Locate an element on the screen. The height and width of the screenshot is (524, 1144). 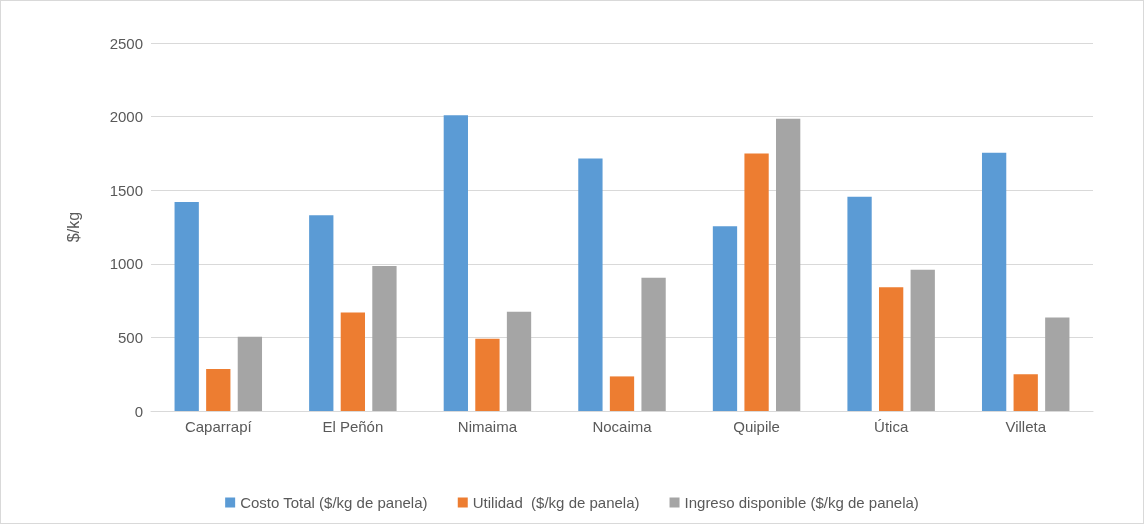
x-tick-label: Nimaima is located at coordinates (487, 426).